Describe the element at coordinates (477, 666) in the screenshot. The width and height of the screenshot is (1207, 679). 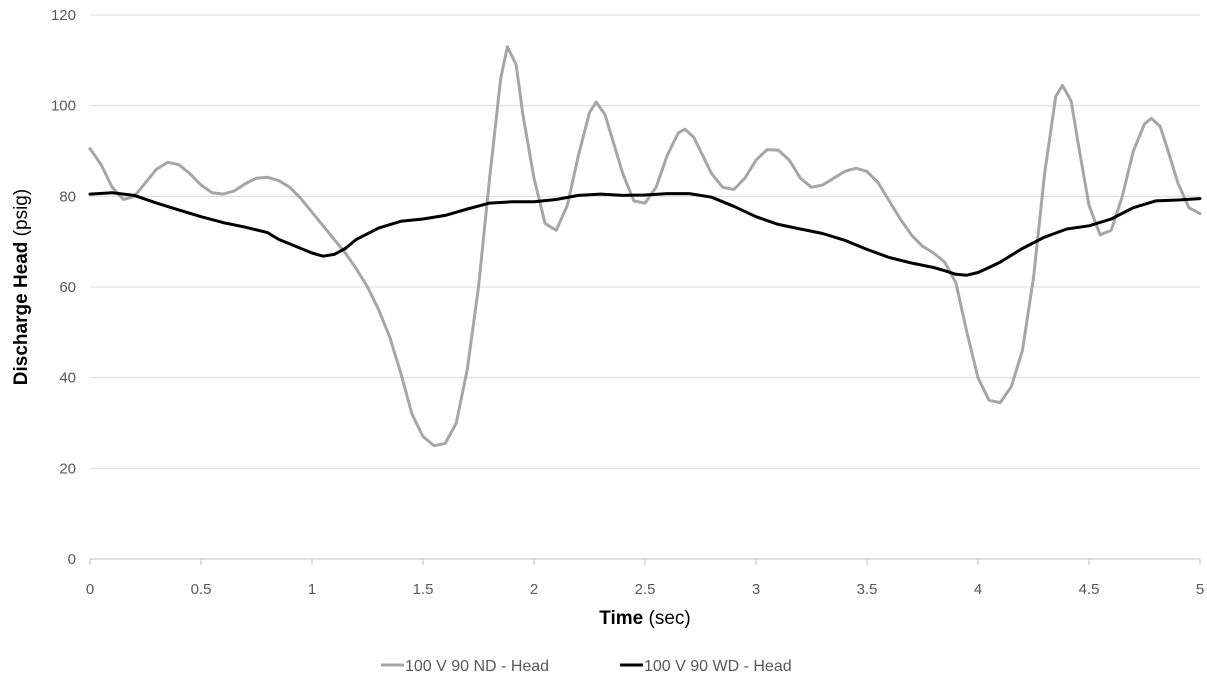
I see `legend-label-nd: 100 V 90 ND - Head` at that location.